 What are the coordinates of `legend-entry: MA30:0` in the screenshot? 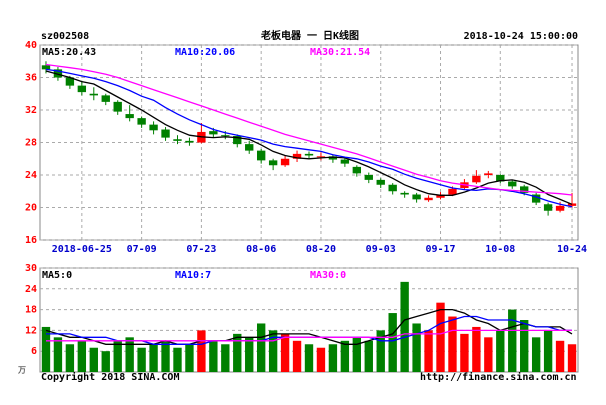 It's located at (328, 275).